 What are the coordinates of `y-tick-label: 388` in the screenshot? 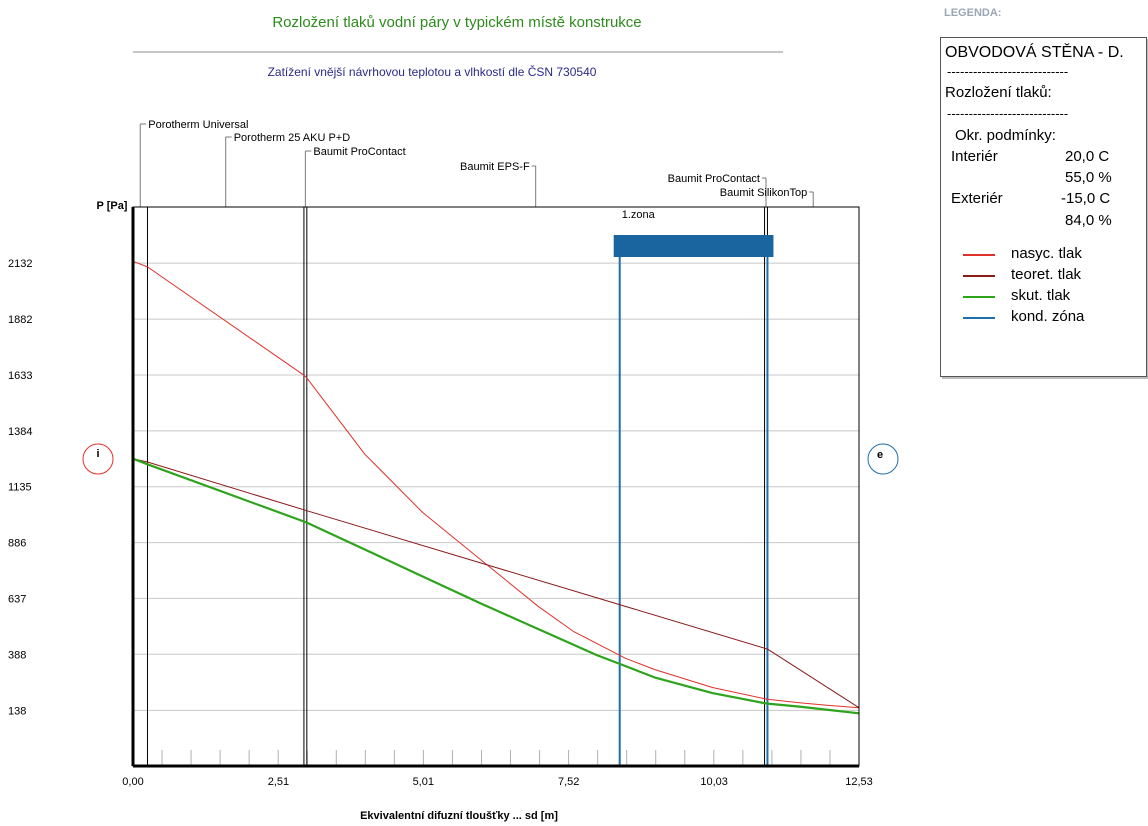 It's located at (17, 655).